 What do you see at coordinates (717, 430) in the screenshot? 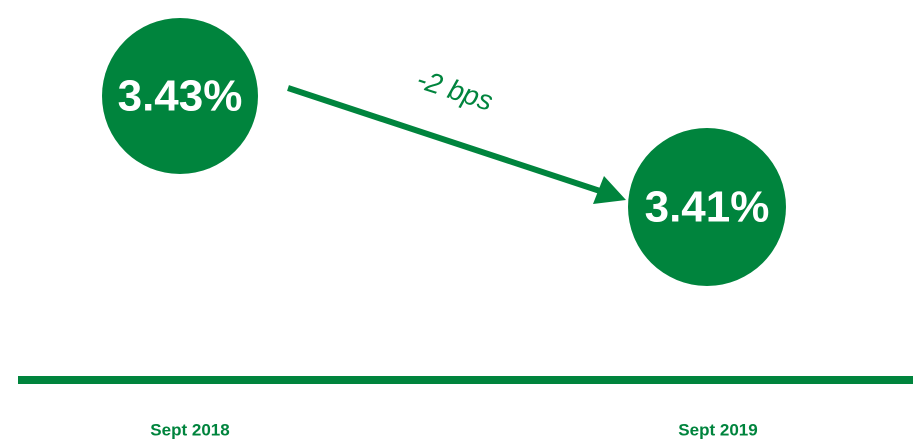
I see `end-date: Sept 2019` at bounding box center [717, 430].